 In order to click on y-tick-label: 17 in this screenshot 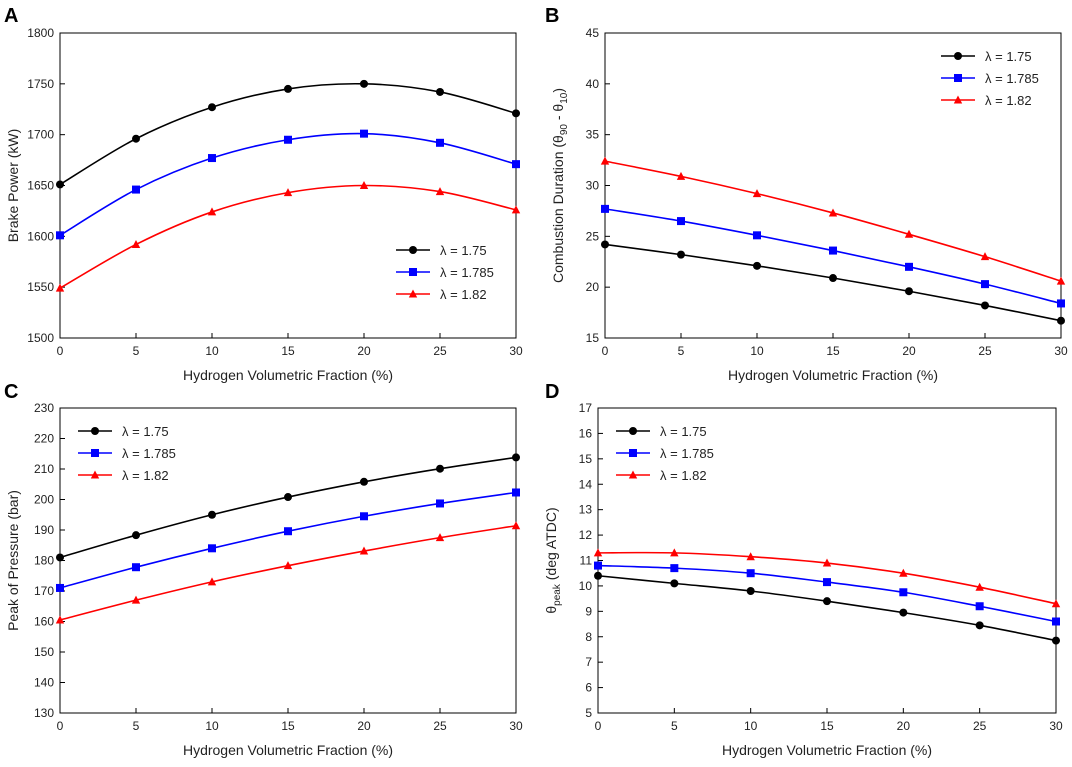, I will do `click(586, 408)`.